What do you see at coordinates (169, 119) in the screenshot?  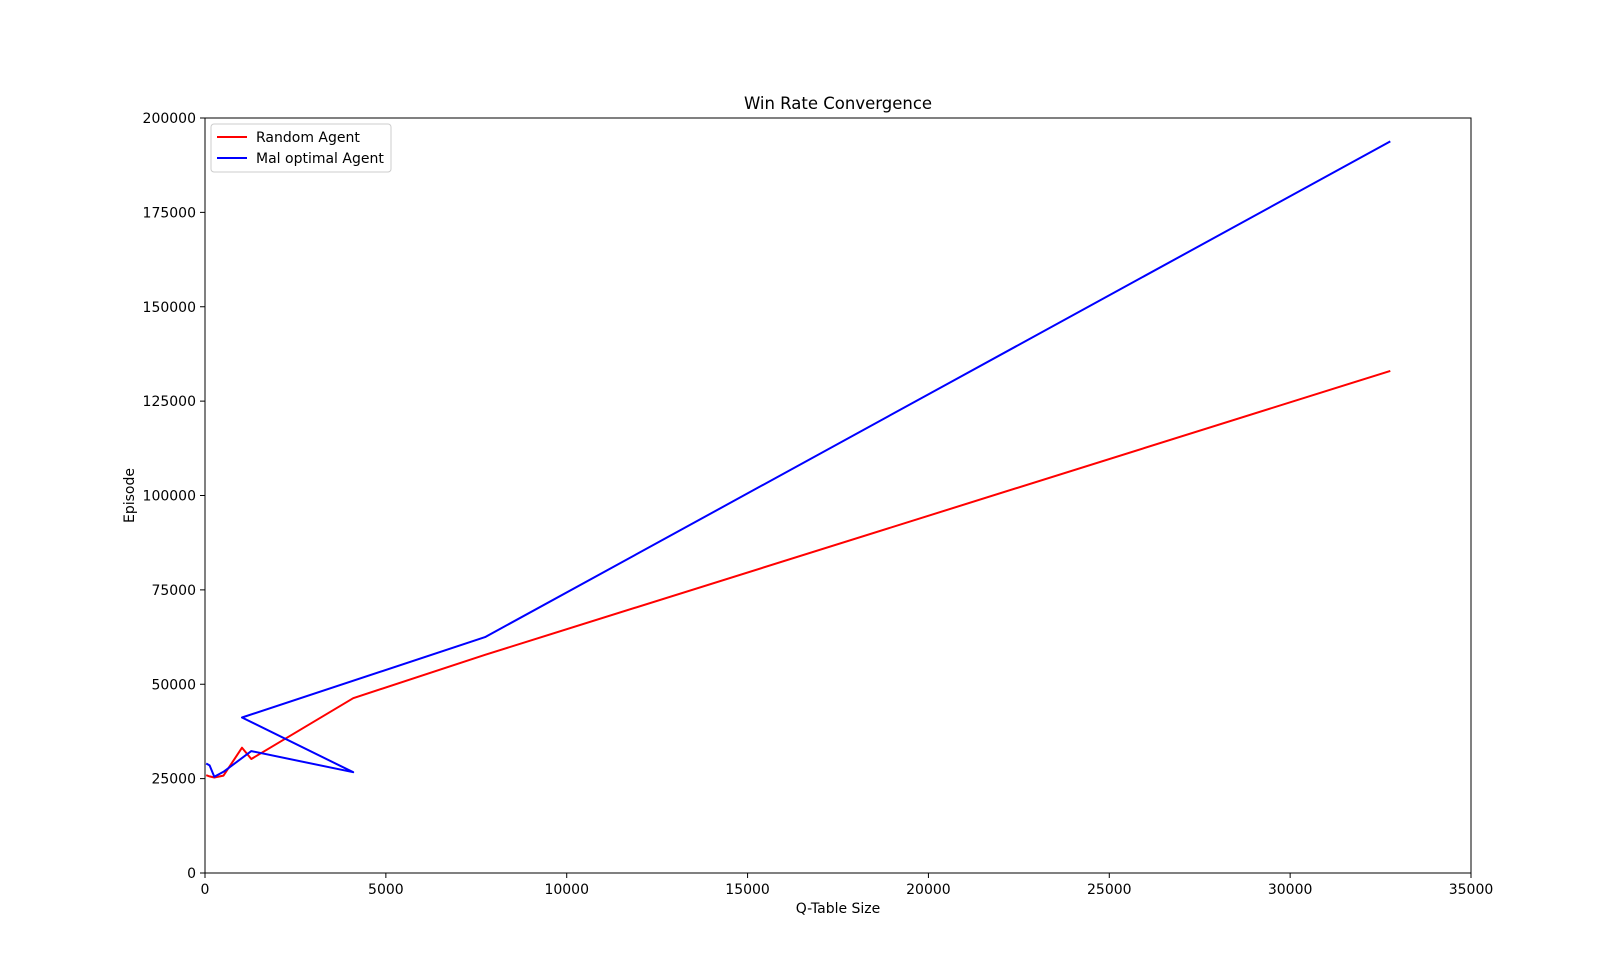 I see `y-tick-label: 200000` at bounding box center [169, 119].